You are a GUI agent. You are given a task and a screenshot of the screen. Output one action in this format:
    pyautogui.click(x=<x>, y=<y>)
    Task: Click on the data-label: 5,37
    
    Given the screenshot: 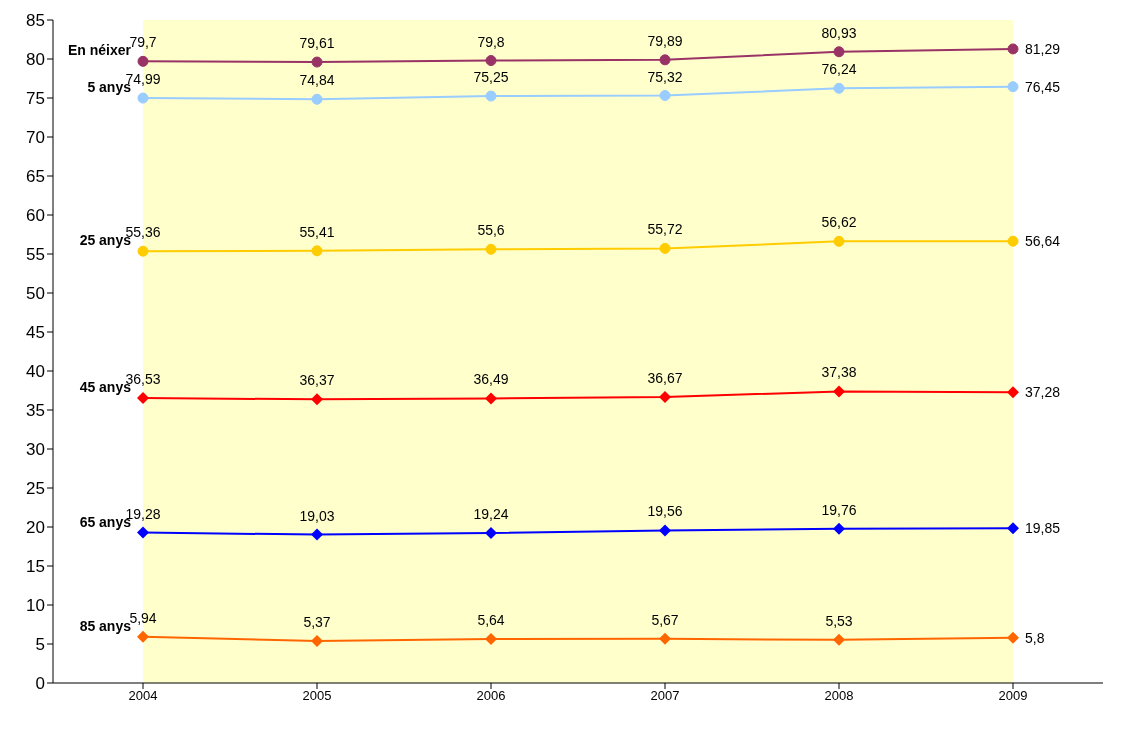 What is the action you would take?
    pyautogui.click(x=317, y=622)
    